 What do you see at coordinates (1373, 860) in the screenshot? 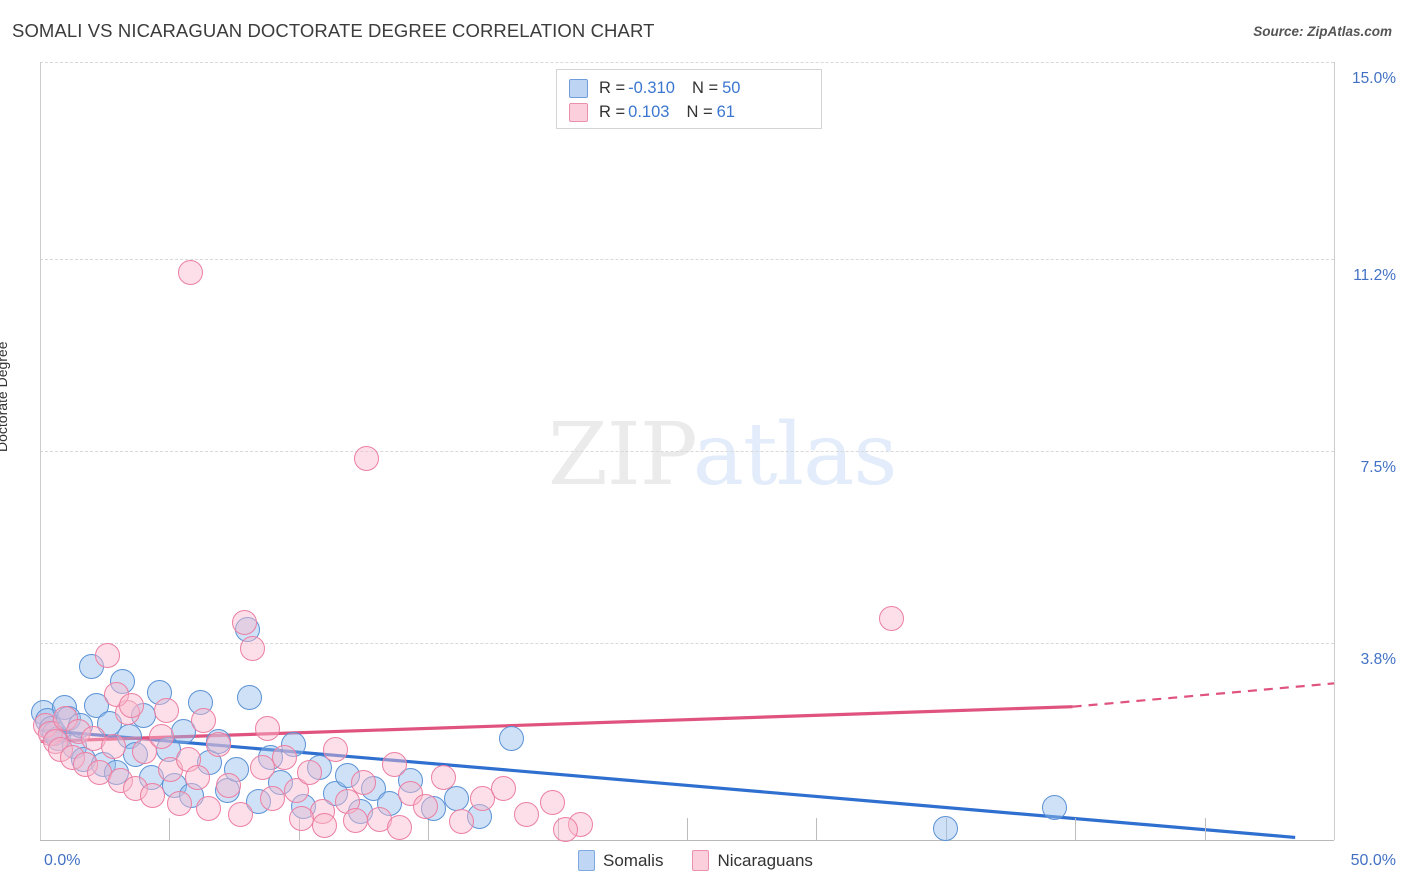
I see `x-axis-max-label: 50.0%` at bounding box center [1373, 860].